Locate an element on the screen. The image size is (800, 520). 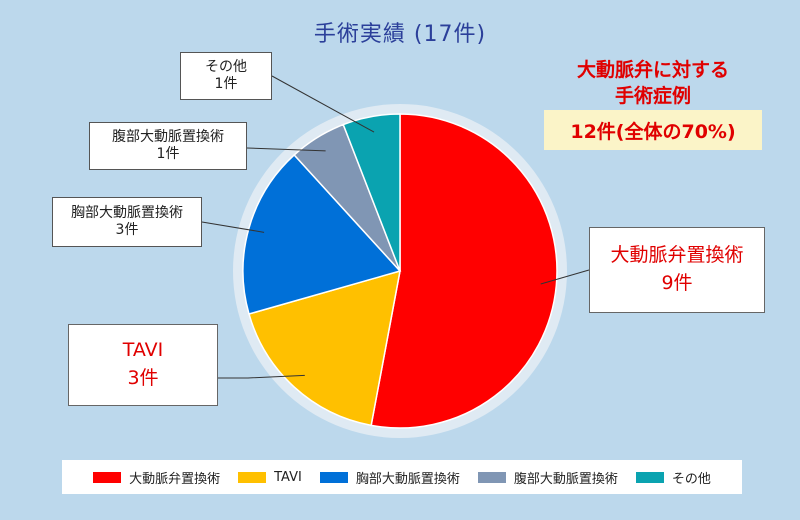
leader-line-thoracic is located at coordinates (233, 227).